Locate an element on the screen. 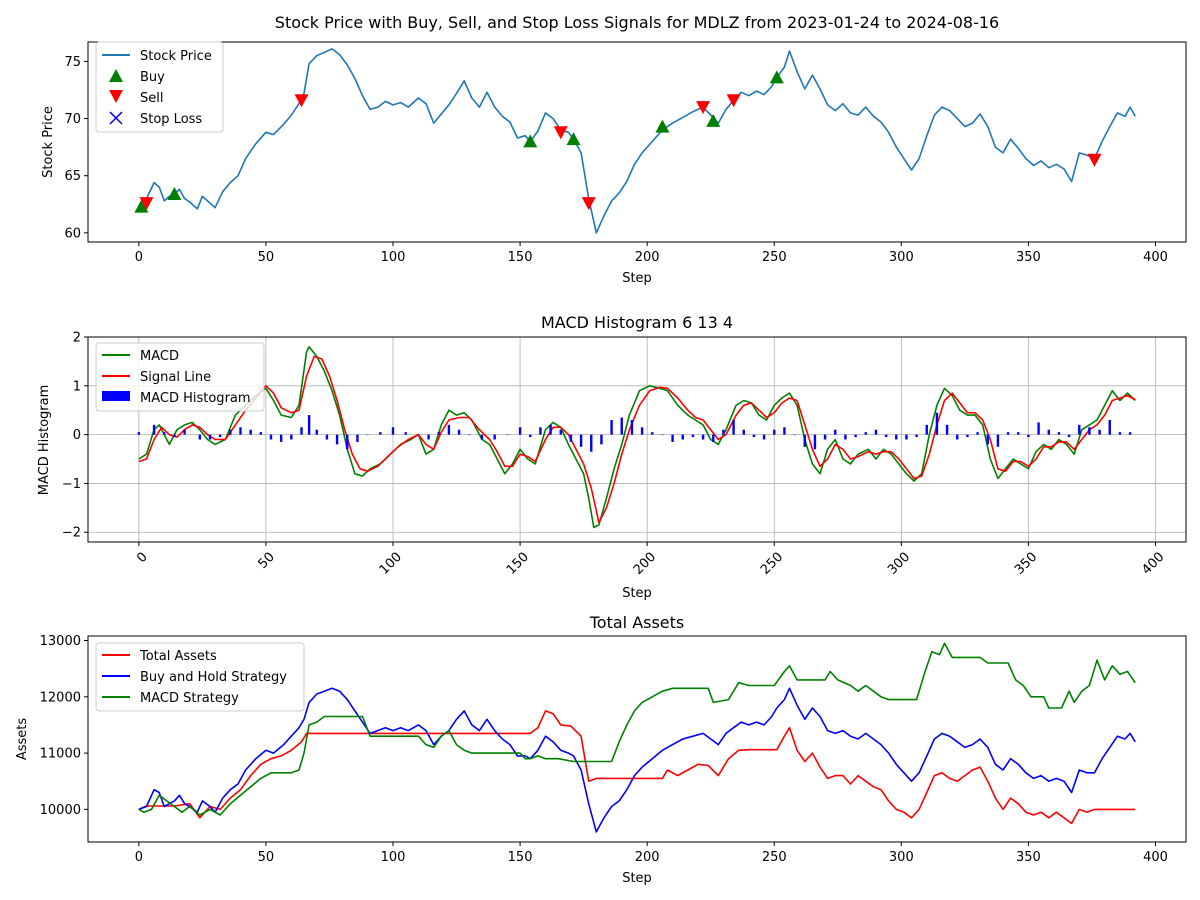 The height and width of the screenshot is (900, 1200). legend-label-buy: Buy is located at coordinates (152, 77).